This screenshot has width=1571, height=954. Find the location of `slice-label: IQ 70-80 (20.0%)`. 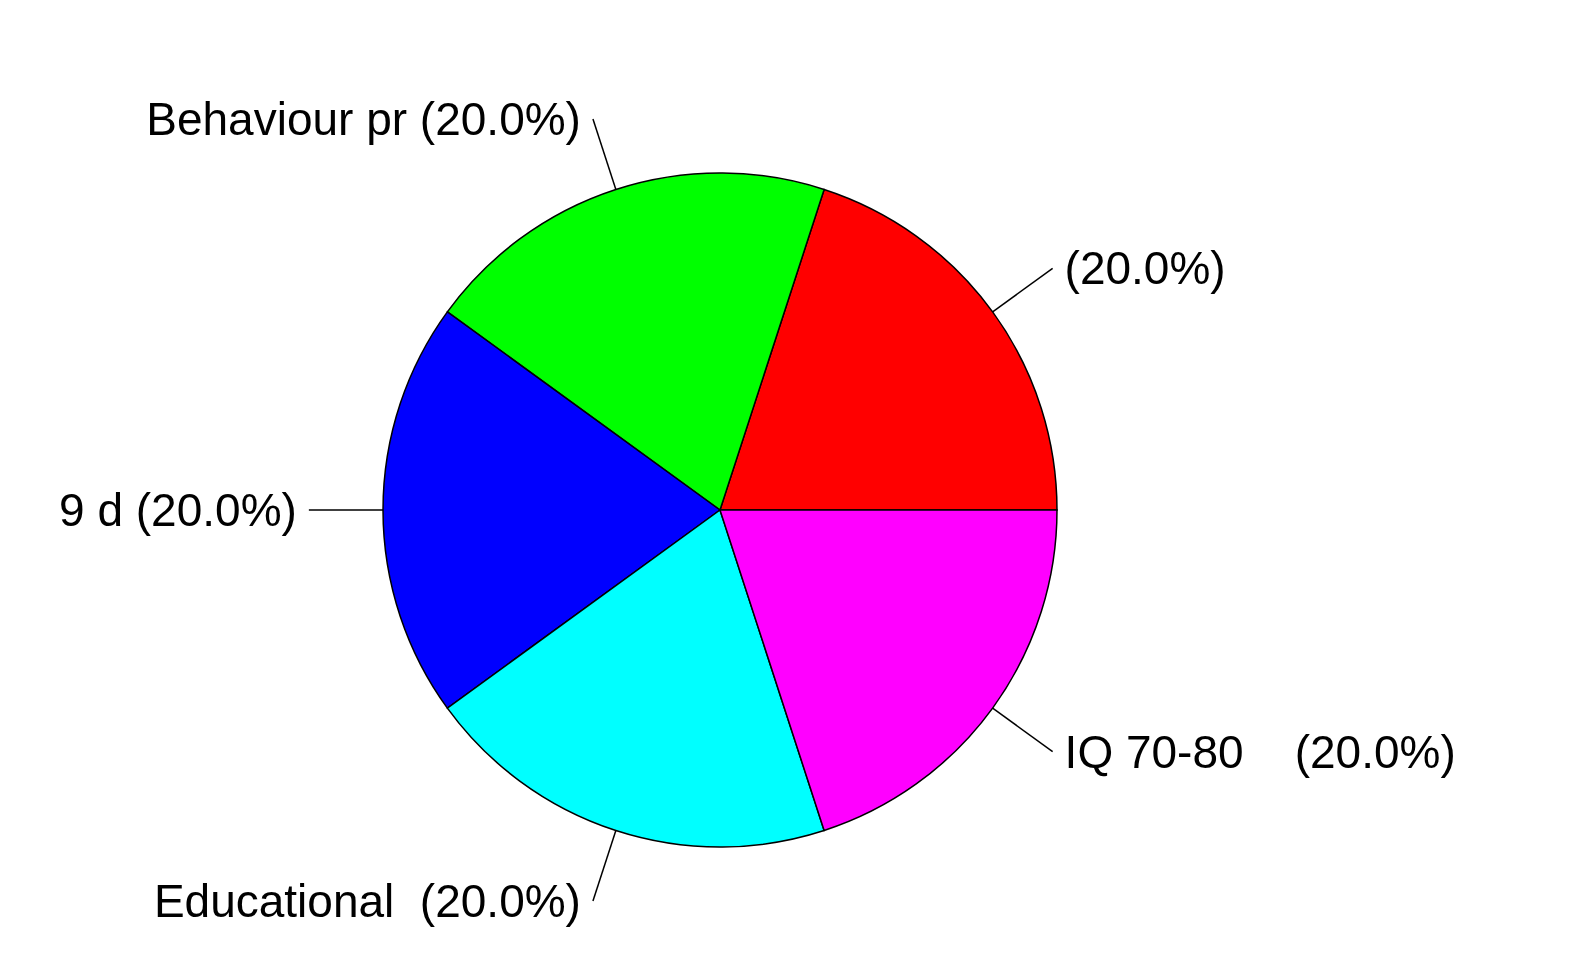

slice-label: IQ 70-80 (20.0%) is located at coordinates (1260, 751).